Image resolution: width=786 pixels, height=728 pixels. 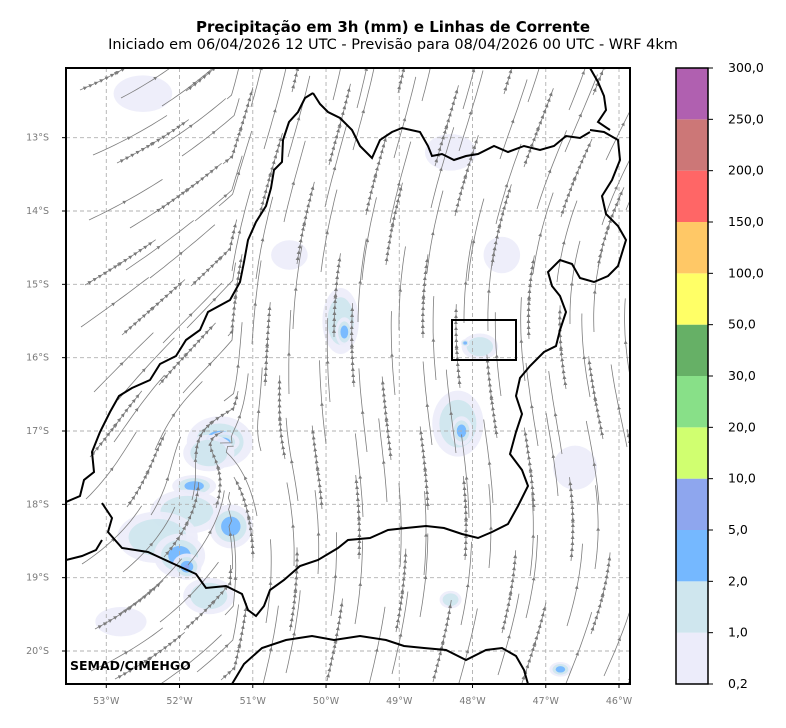 I want to click on credit-text: SEMAD/CIMEHGO, so click(x=130, y=665).